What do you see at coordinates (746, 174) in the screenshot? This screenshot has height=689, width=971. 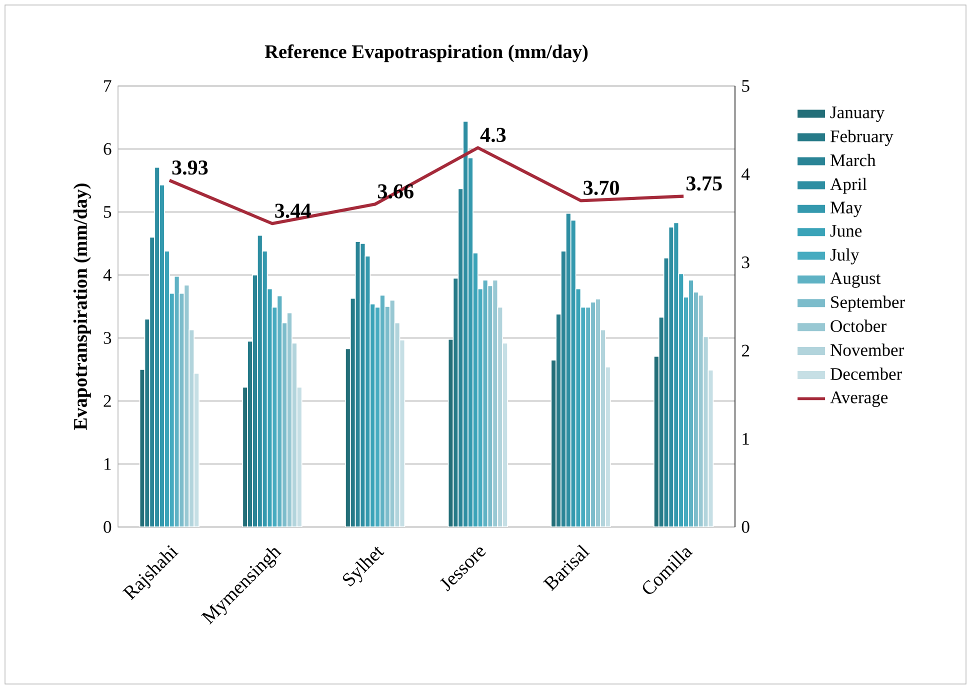 I see `y2-tick-label: 4` at bounding box center [746, 174].